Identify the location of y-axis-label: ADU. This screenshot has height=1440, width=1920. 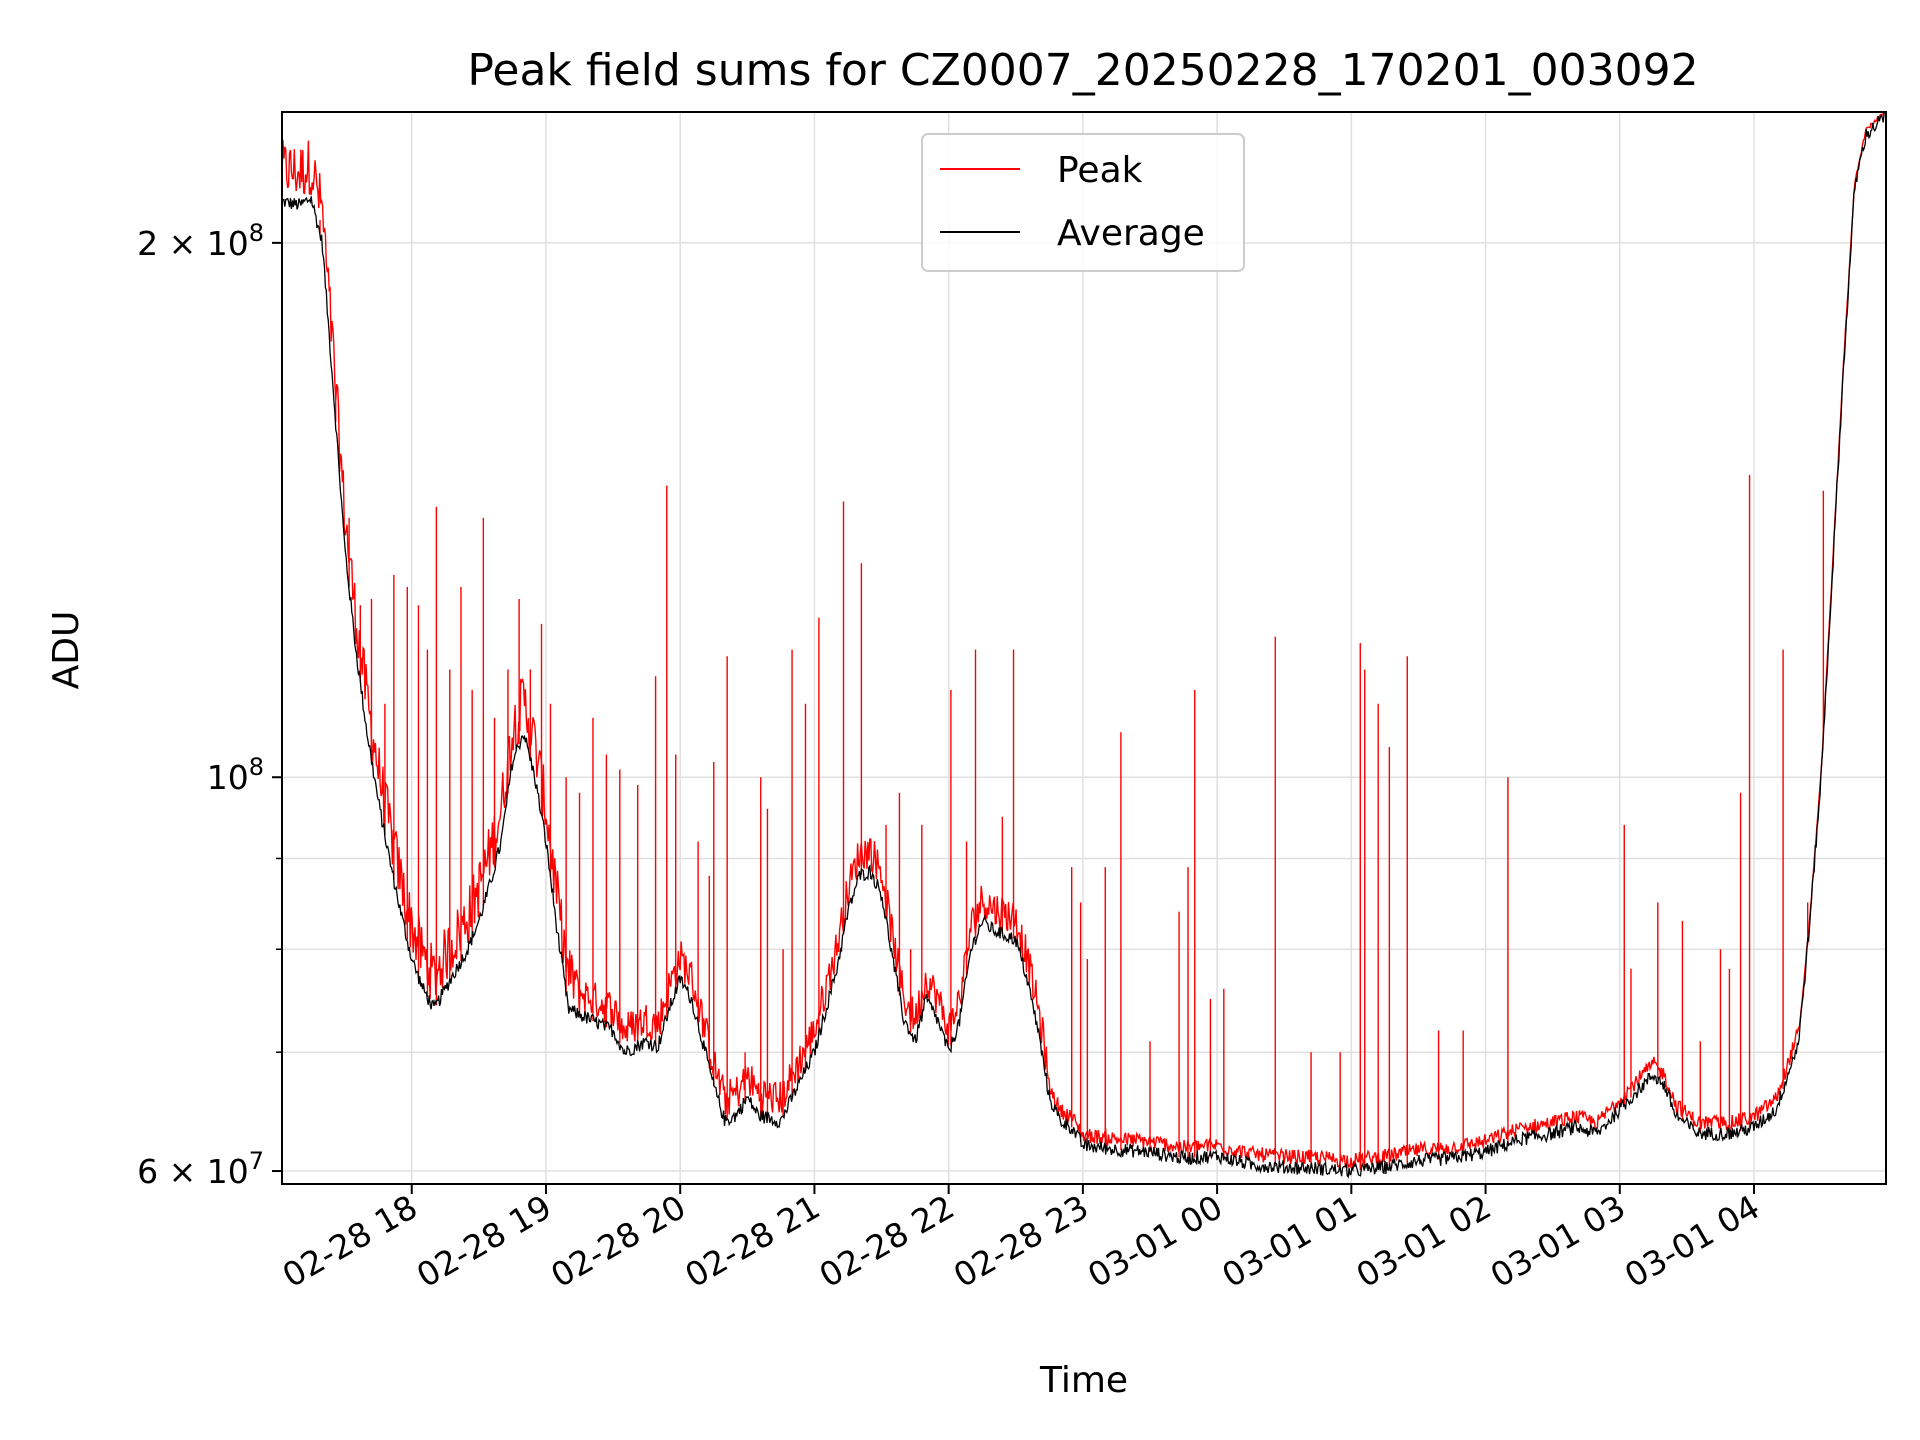
(66, 650).